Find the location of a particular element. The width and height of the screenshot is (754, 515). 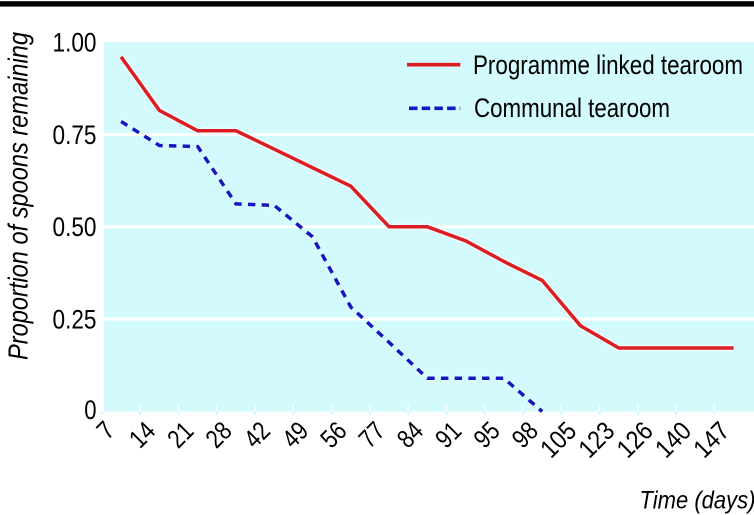

svg-text: Communal tearoom is located at coordinates (572, 108).